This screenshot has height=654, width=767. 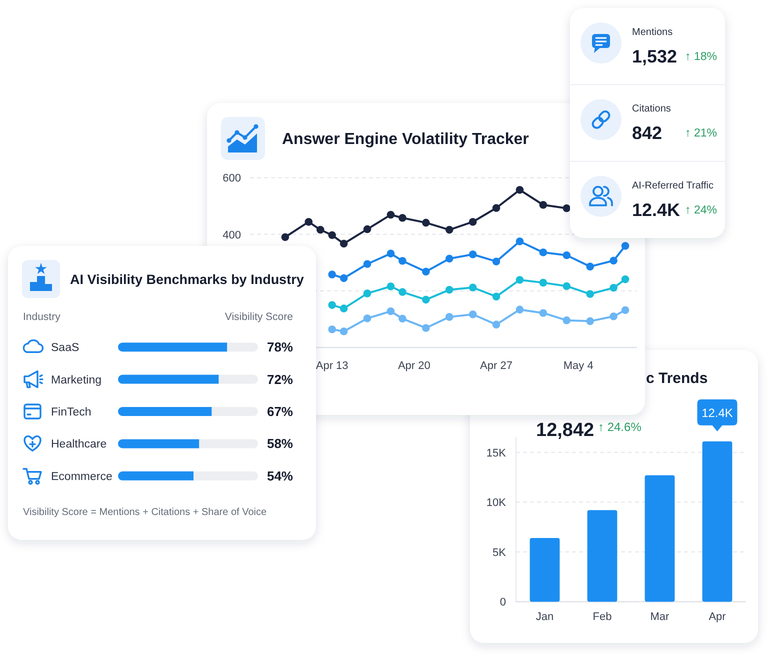 What do you see at coordinates (414, 366) in the screenshot?
I see `x-tick-label: Apr 20` at bounding box center [414, 366].